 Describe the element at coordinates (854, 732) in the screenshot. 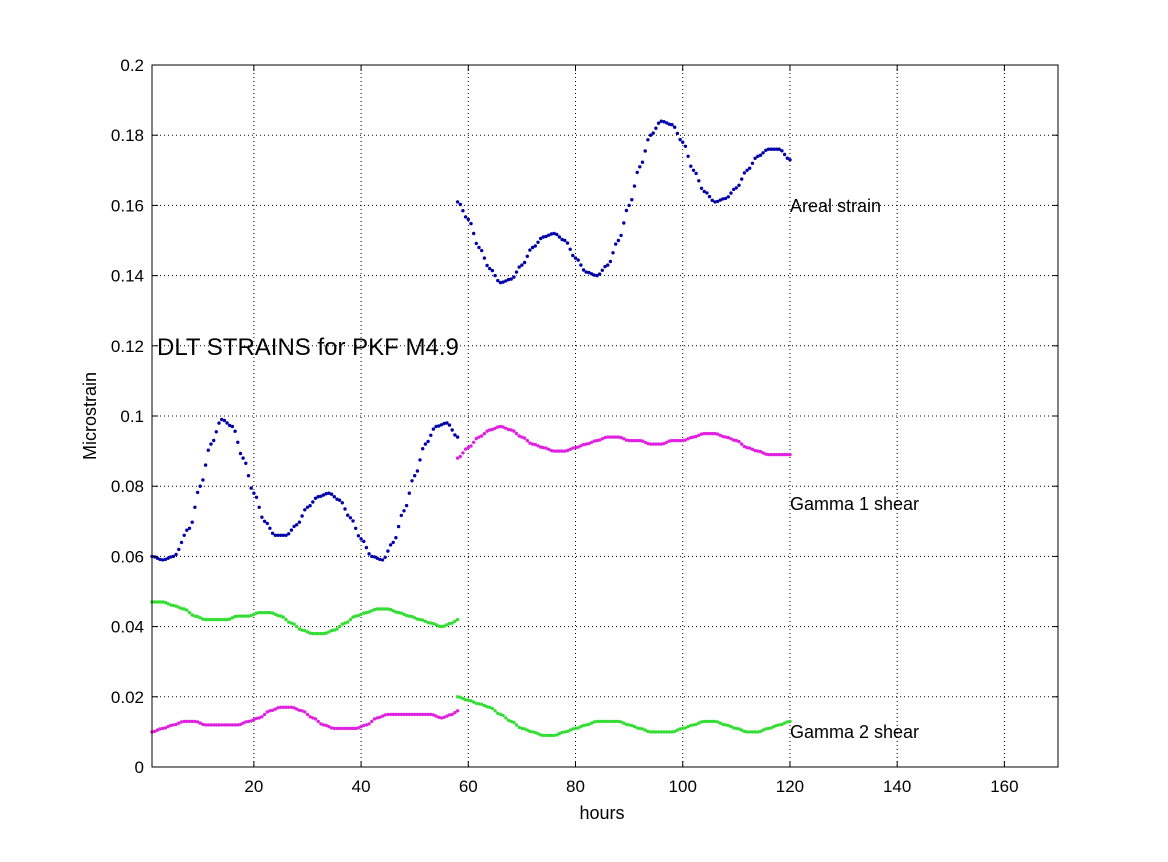

I see `annotation-gamma2-shear: Gamma 2 shear` at that location.